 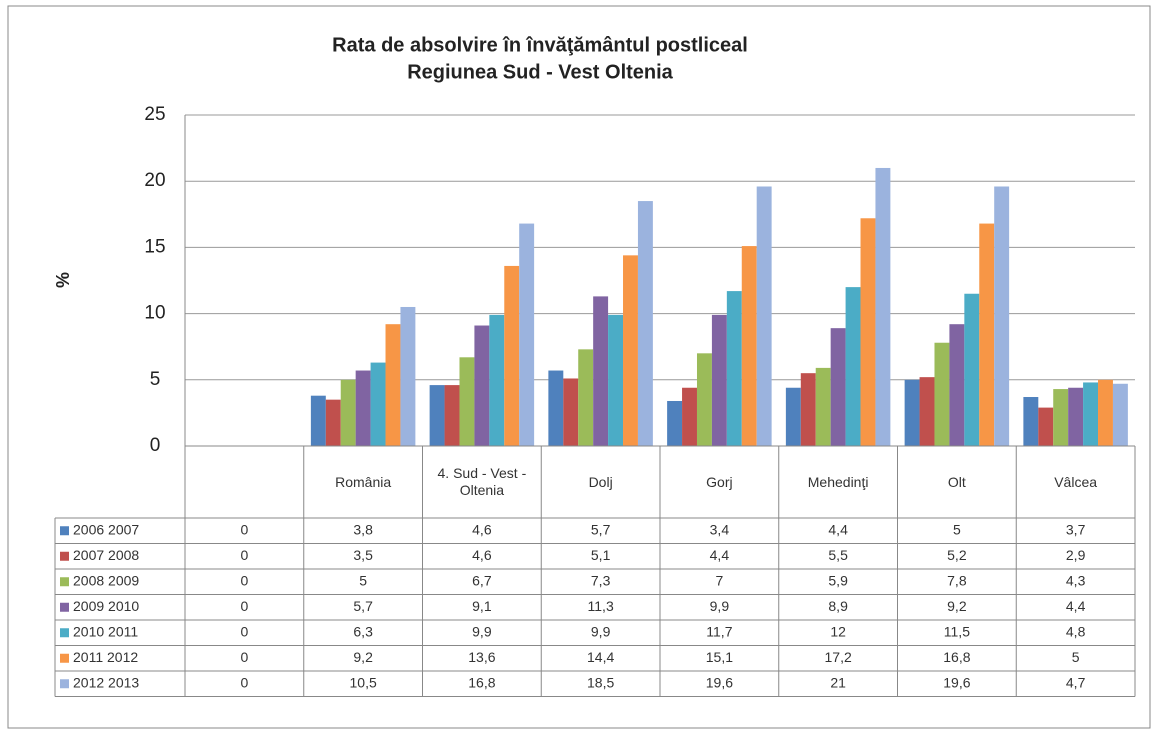 What do you see at coordinates (155, 379) in the screenshot?
I see `y-tick-label: 5` at bounding box center [155, 379].